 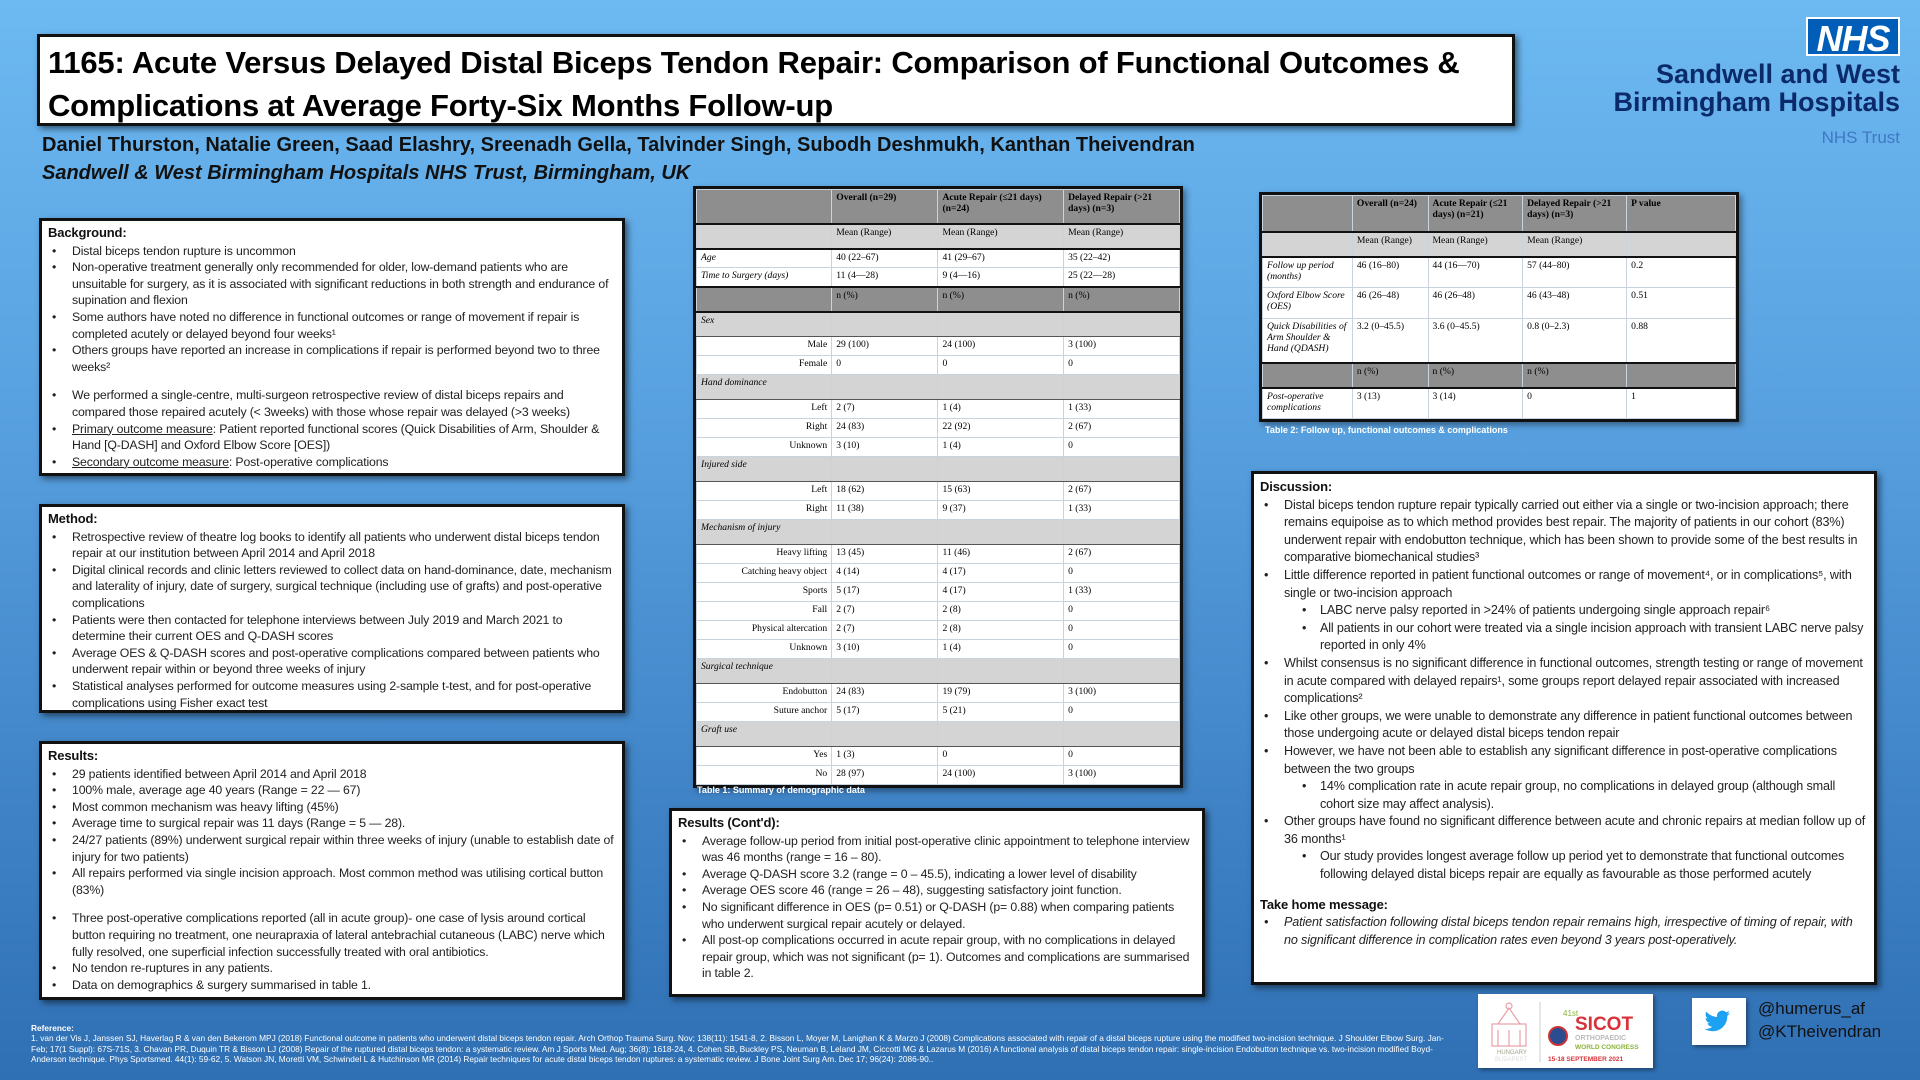 What do you see at coordinates (764, 592) in the screenshot?
I see `table-cell: Sports` at bounding box center [764, 592].